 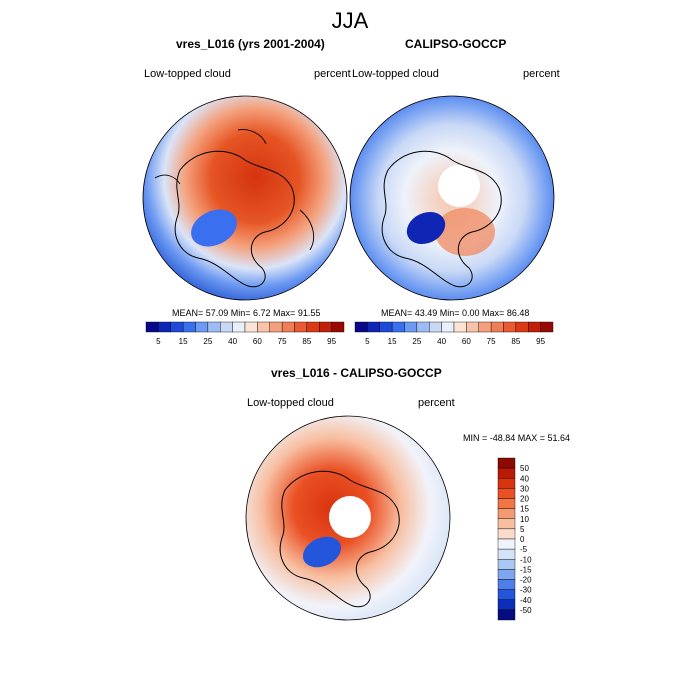 I want to click on colorbar3-tick-label: 10, so click(x=524, y=519).